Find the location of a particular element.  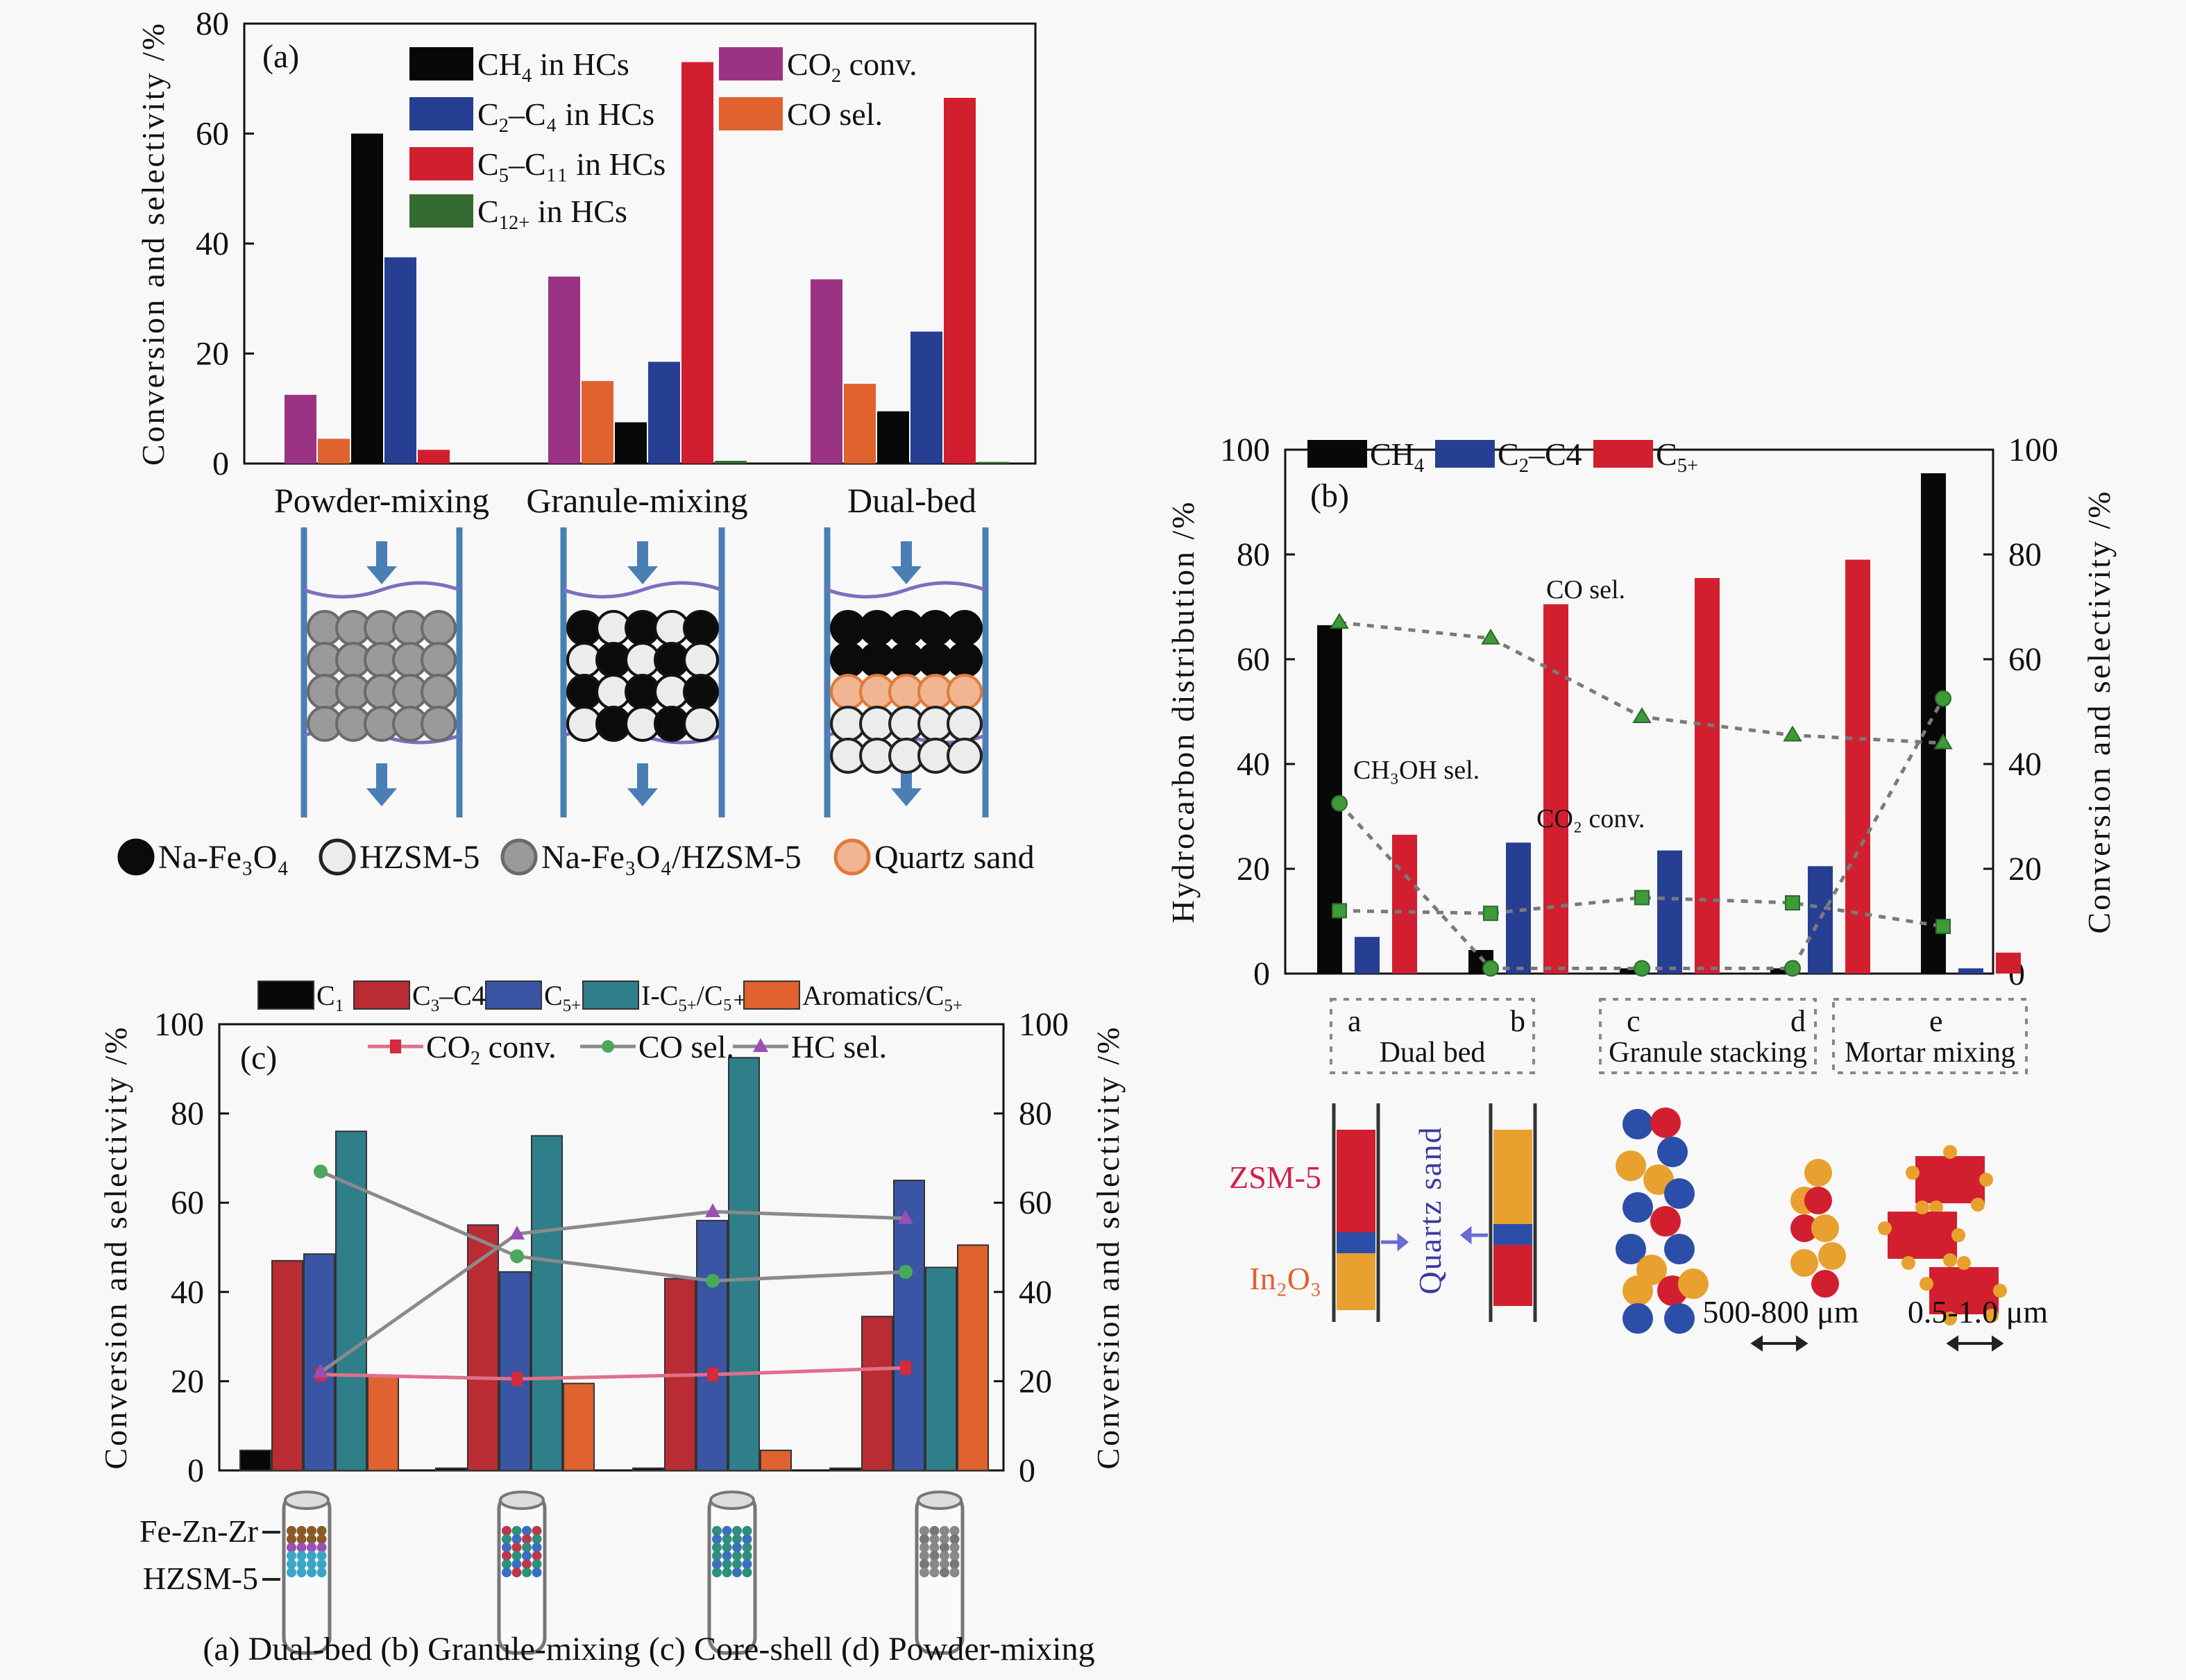

marker-b-square is located at coordinates (1340, 911).